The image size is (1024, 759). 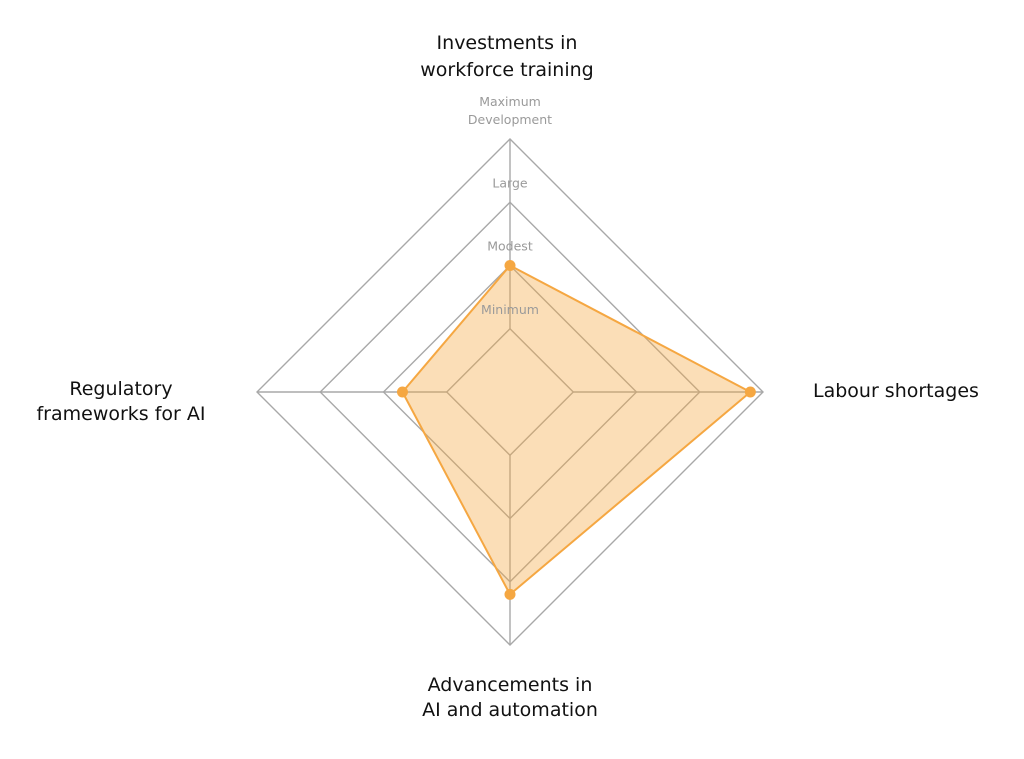 I want to click on axis-label-left: Regulatory, so click(x=120, y=389).